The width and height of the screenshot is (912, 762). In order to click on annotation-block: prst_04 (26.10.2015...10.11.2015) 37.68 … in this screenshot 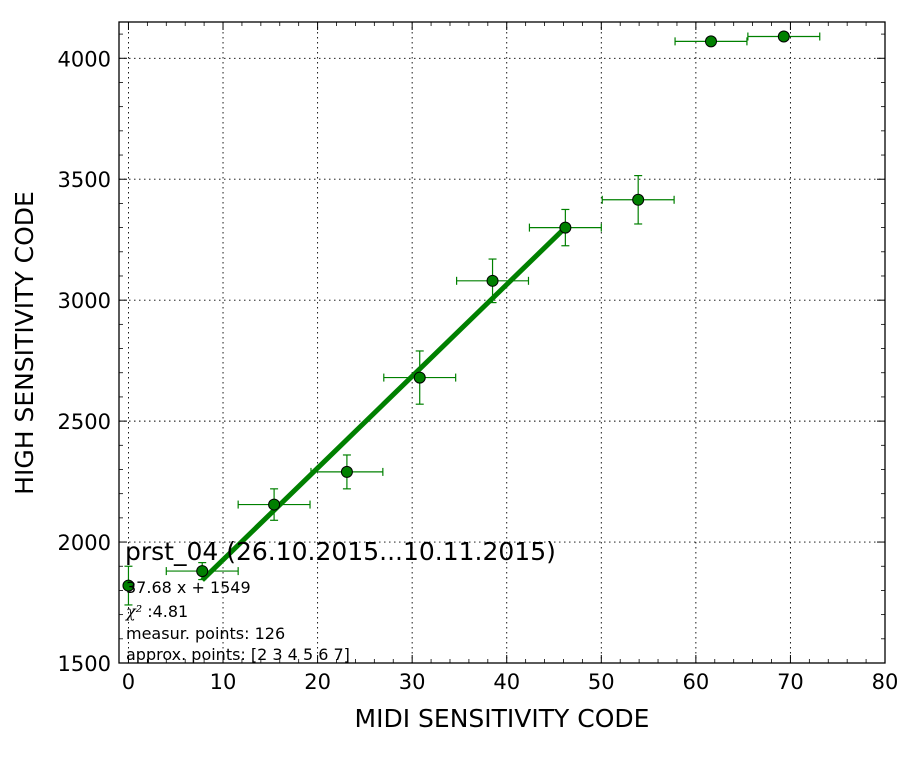, I will do `click(340, 600)`.